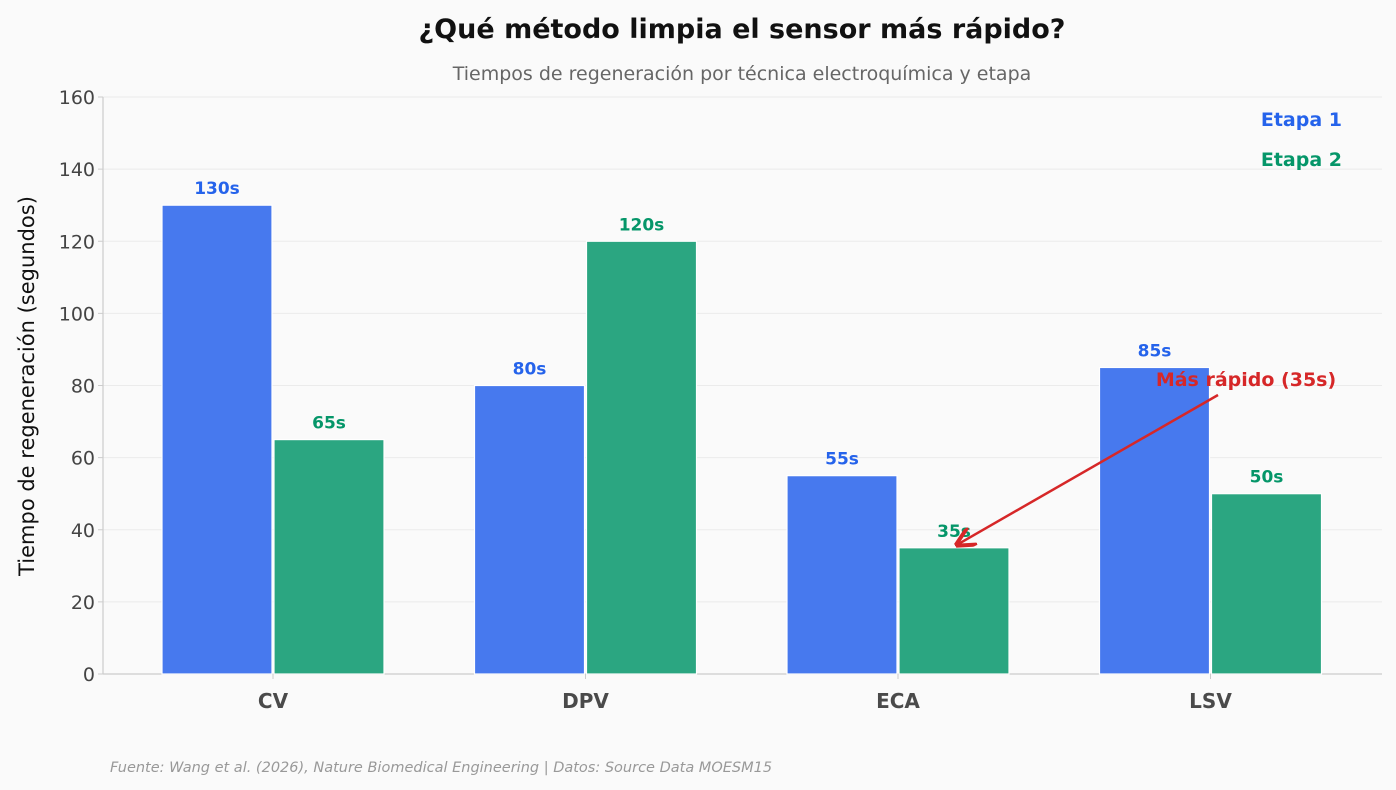  What do you see at coordinates (1301, 140) in the screenshot?
I see `legend: Etapa 1 Etapa 2` at bounding box center [1301, 140].